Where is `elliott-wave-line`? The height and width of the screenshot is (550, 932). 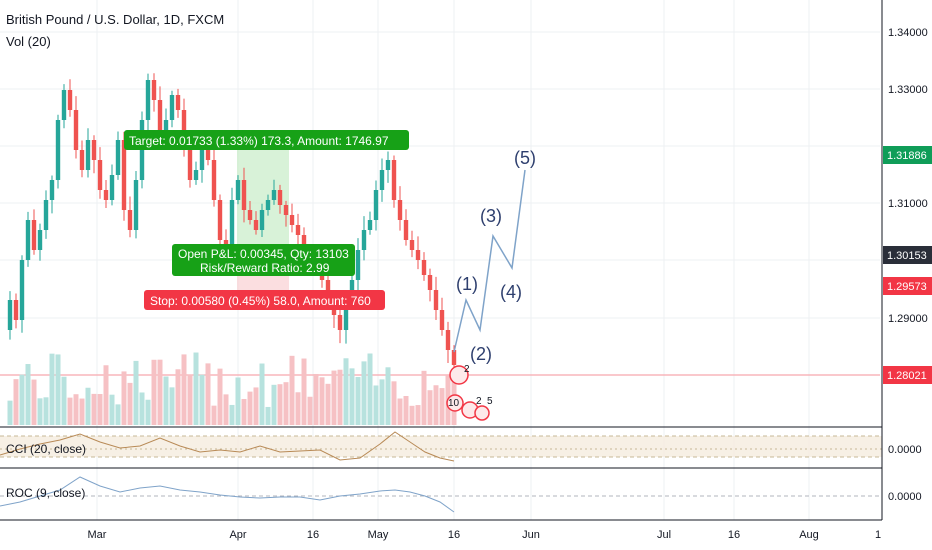 elliott-wave-line is located at coordinates (489, 261).